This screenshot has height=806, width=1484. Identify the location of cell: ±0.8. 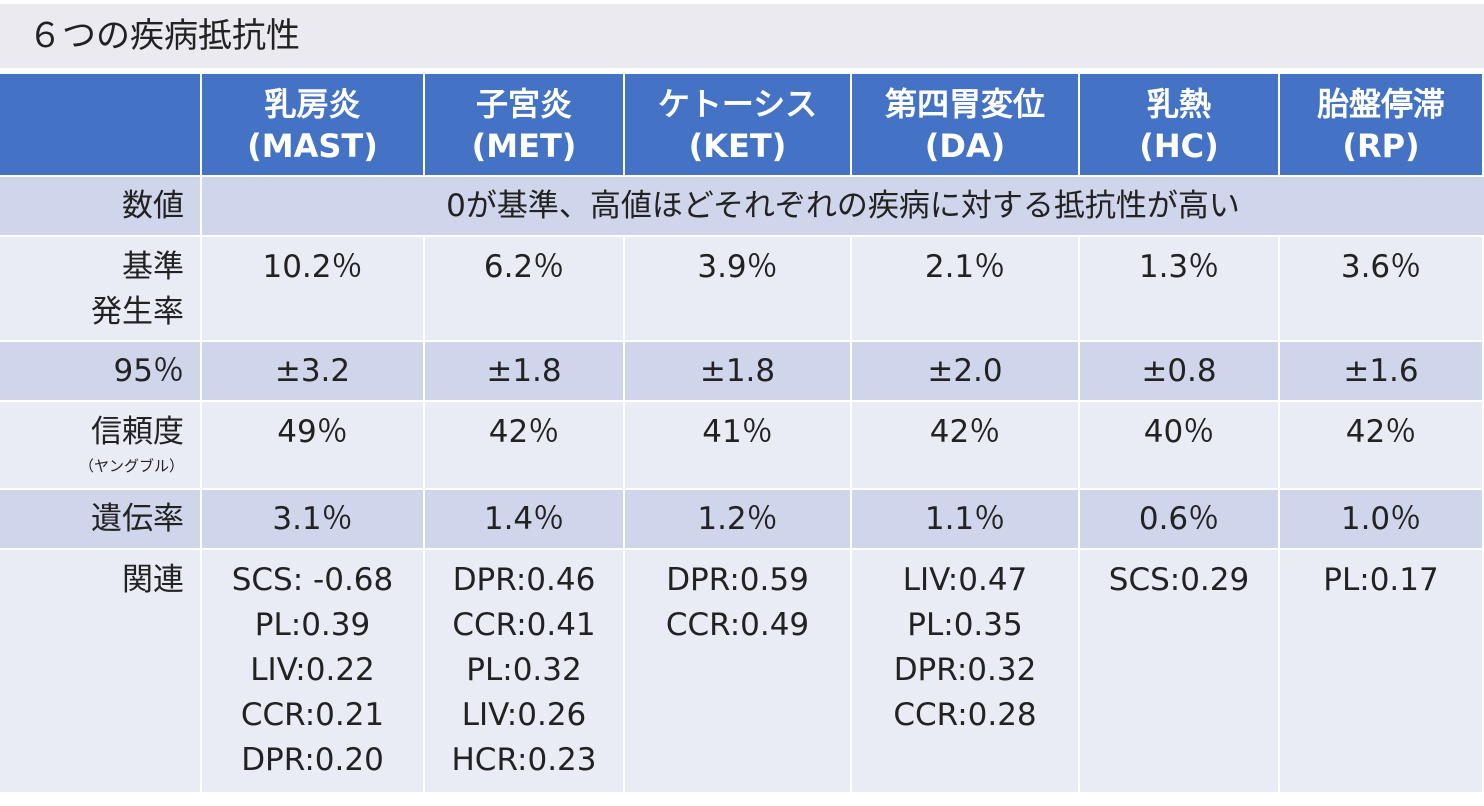
(1179, 371).